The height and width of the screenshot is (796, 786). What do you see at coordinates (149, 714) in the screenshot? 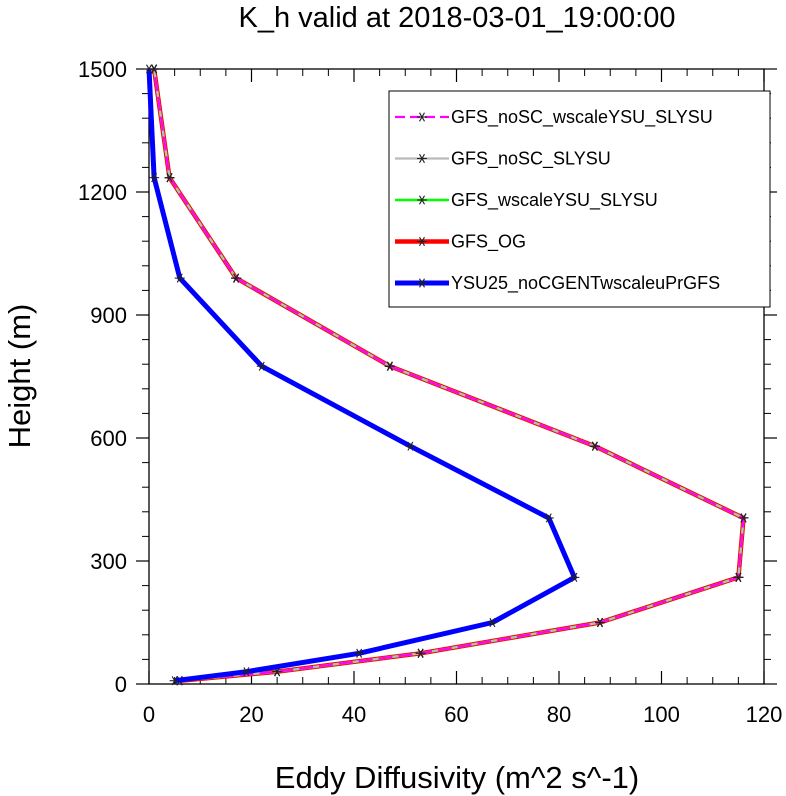
I see `x-tick-label: 0` at bounding box center [149, 714].